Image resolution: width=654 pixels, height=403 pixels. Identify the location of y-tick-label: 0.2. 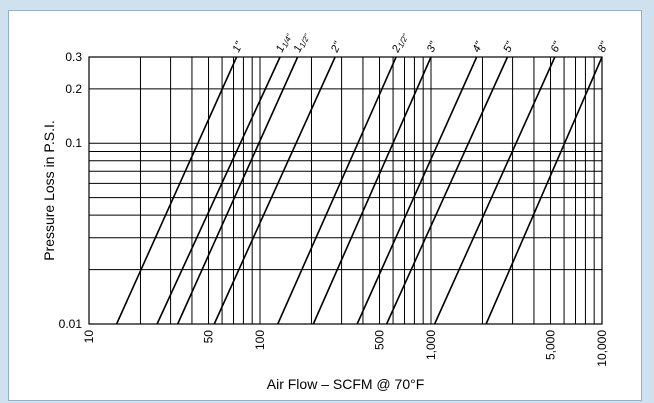
(73, 89).